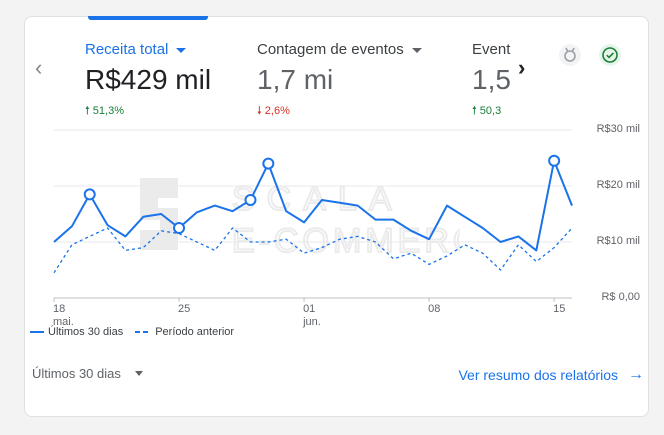 The height and width of the screenshot is (435, 664). What do you see at coordinates (618, 185) in the screenshot?
I see `y-tick-label: R$20 mil` at bounding box center [618, 185].